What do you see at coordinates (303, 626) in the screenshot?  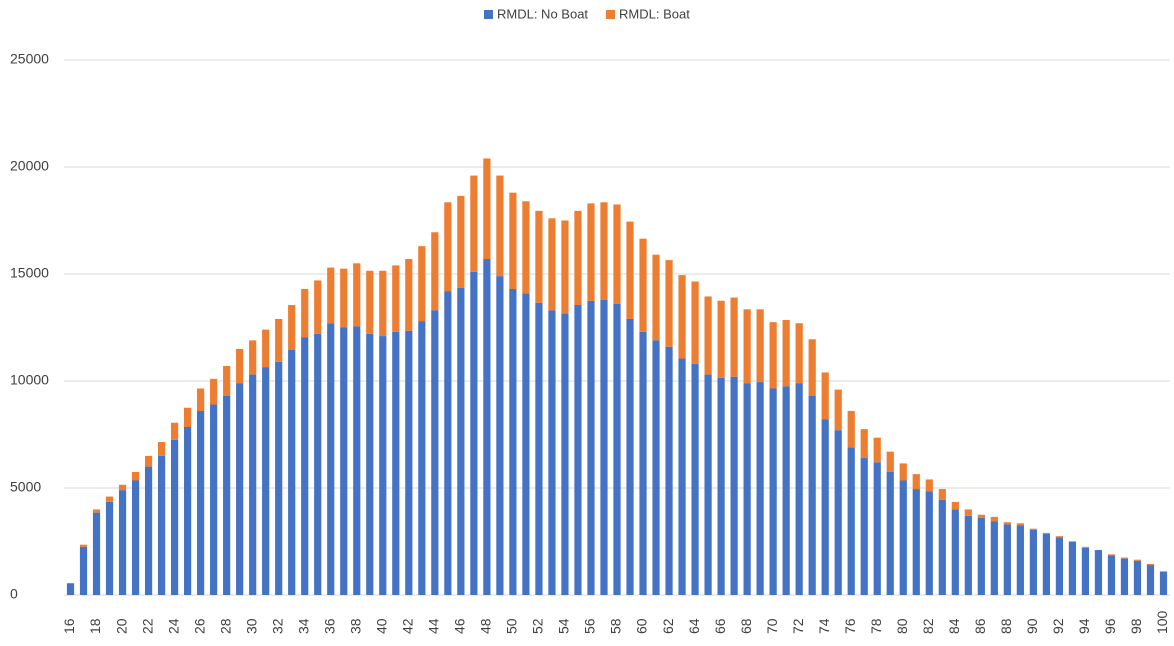 I see `x-tick-label: 34` at bounding box center [303, 626].